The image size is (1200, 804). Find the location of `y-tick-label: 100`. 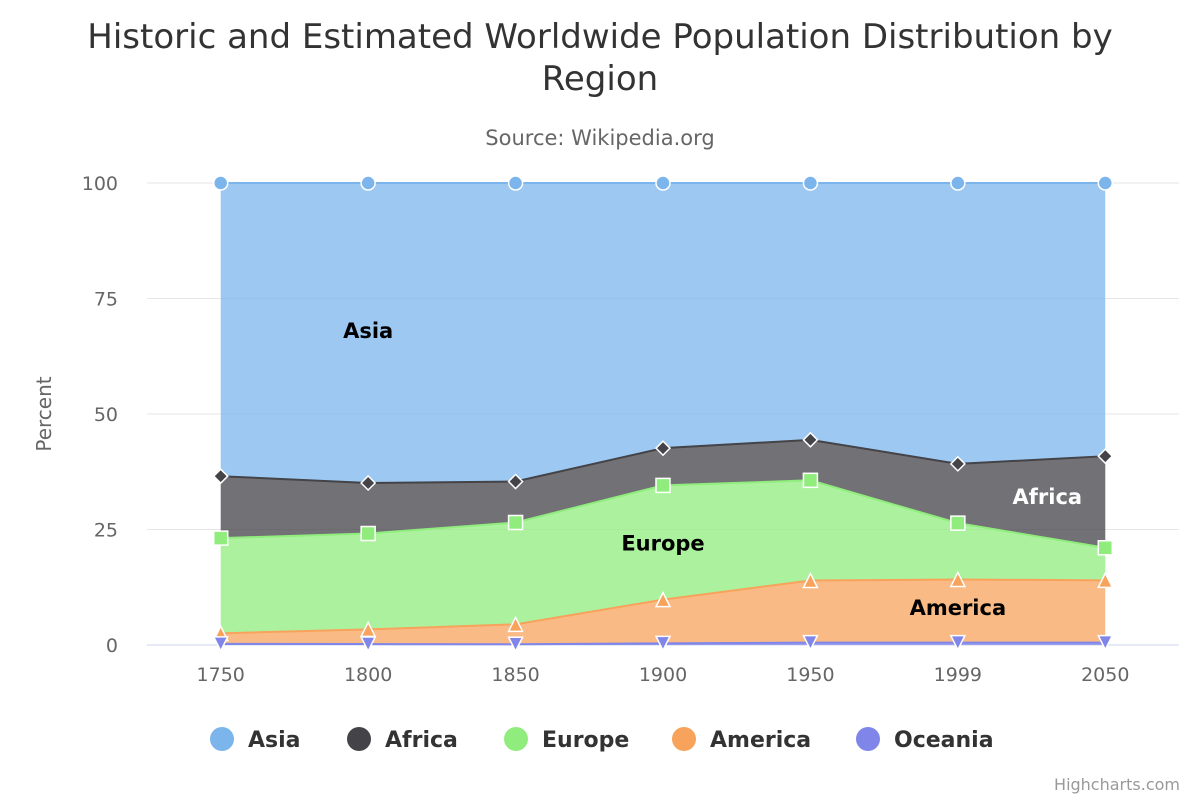

y-tick-label: 100 is located at coordinates (100, 184).